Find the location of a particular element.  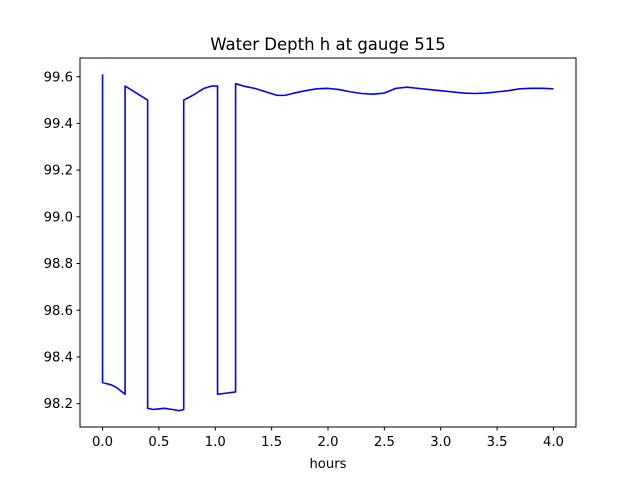

x-tick-label: 1.0 is located at coordinates (215, 442).